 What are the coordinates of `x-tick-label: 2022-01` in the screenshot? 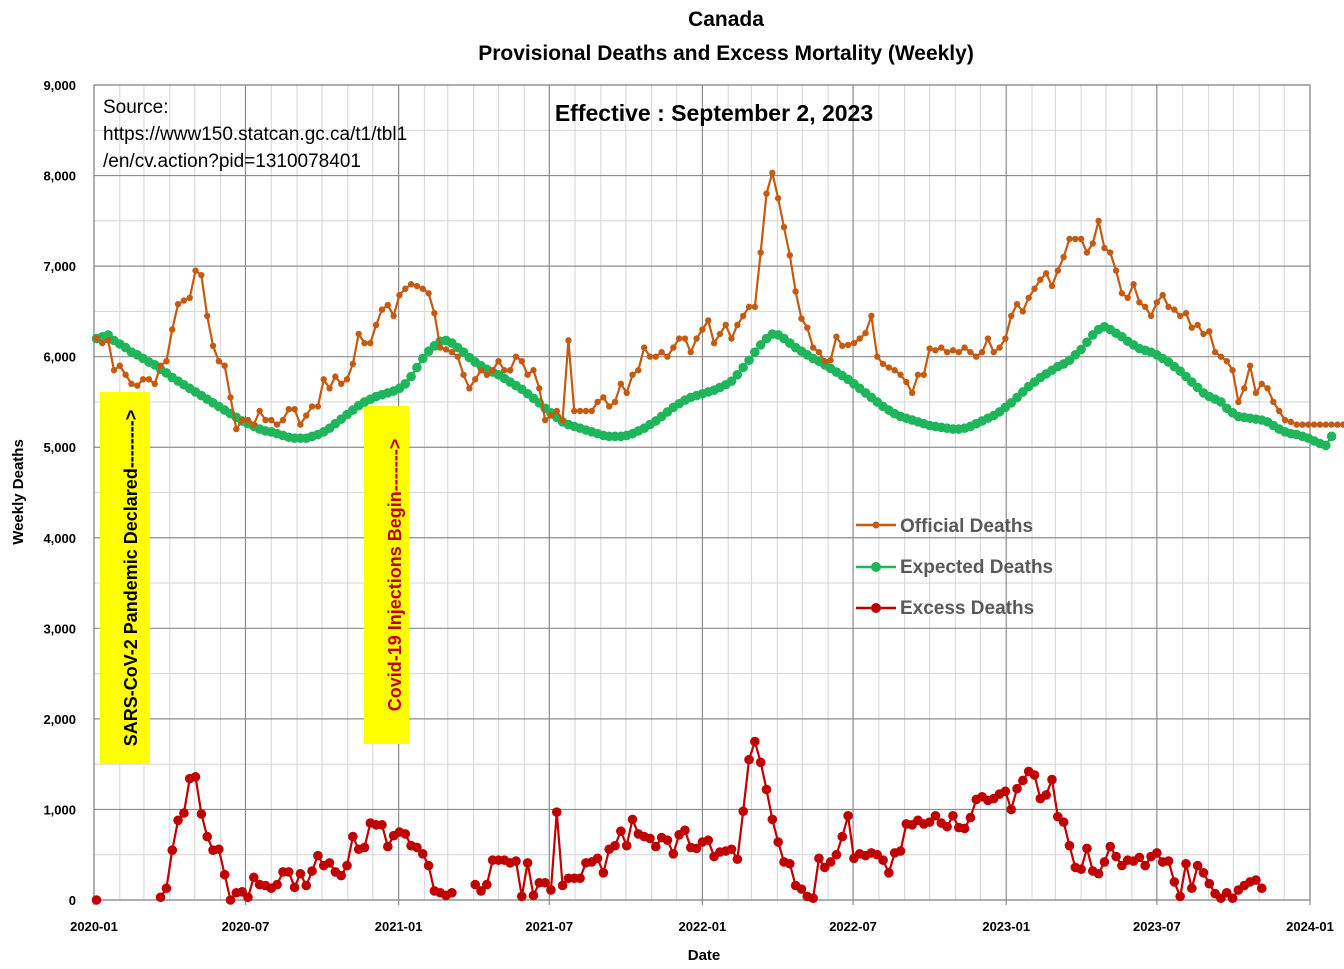 It's located at (703, 926).